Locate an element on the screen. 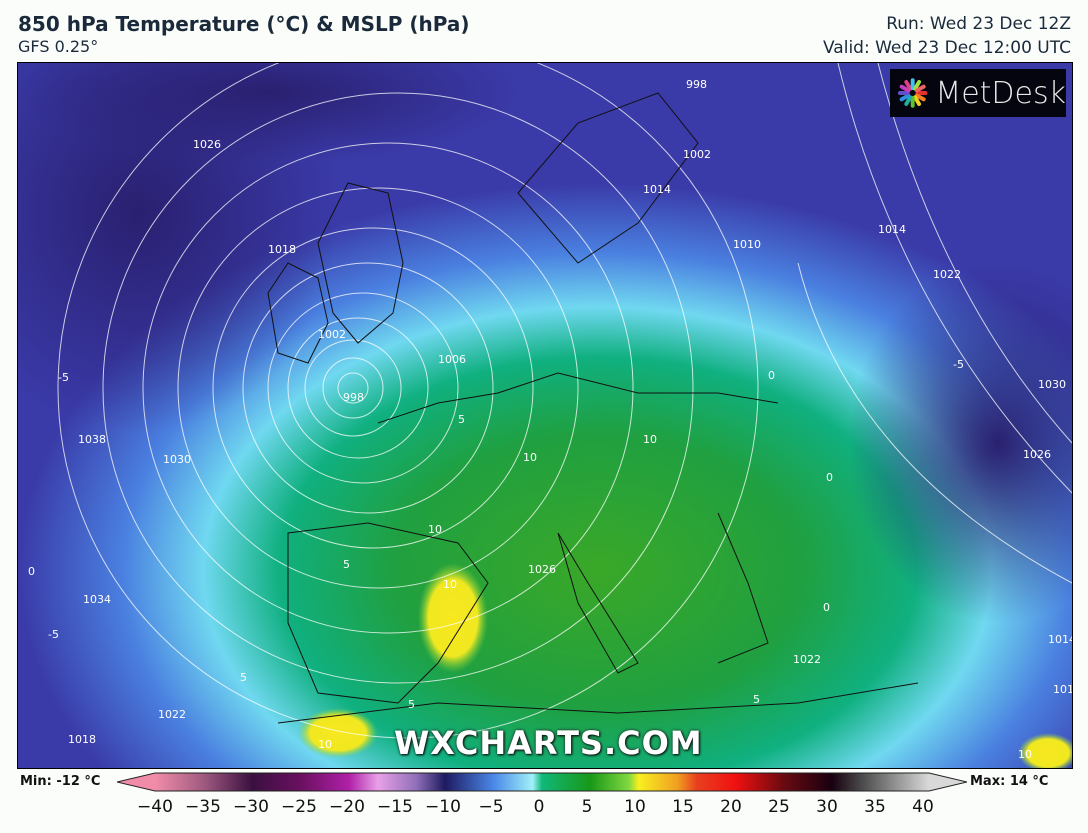  colorbar-scale is located at coordinates (542, 782).